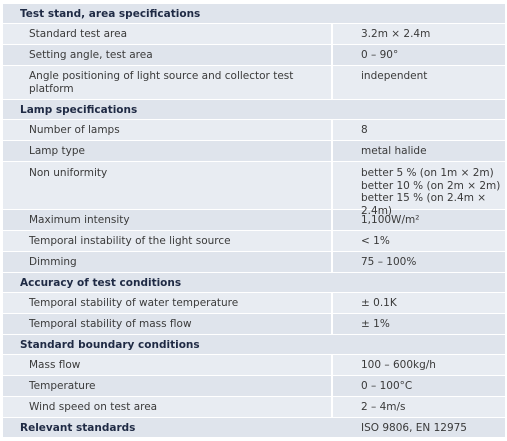 The width and height of the screenshot is (507, 441). I want to click on row-value: 3.2m × 2.4m, so click(396, 34).